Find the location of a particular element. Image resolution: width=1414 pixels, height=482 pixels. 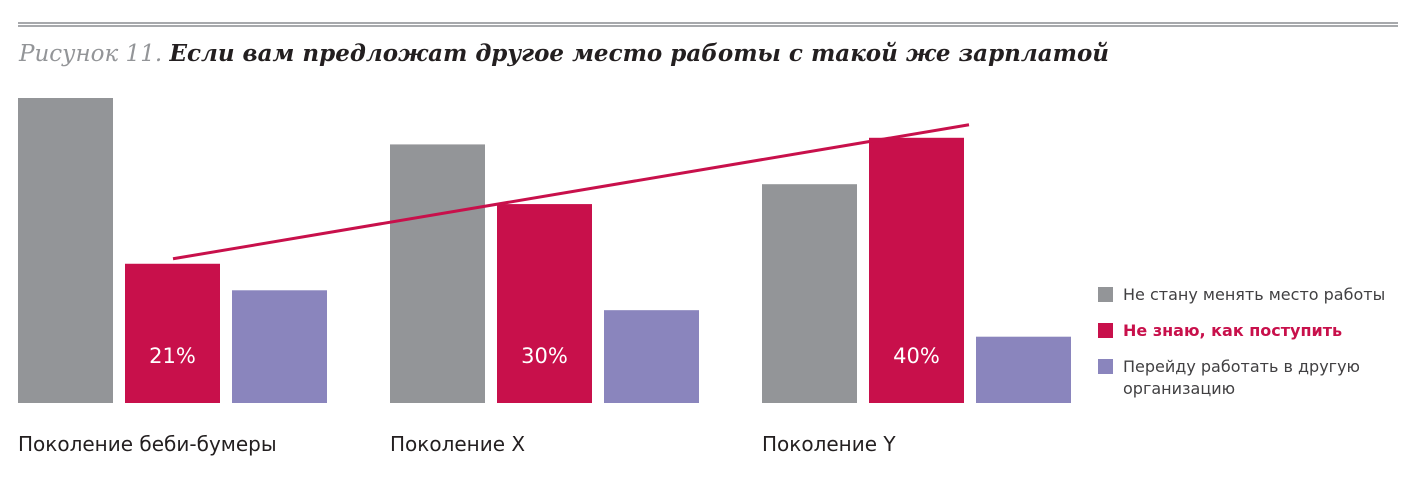

figure-label: Рисунок 11. is located at coordinates (91, 54).